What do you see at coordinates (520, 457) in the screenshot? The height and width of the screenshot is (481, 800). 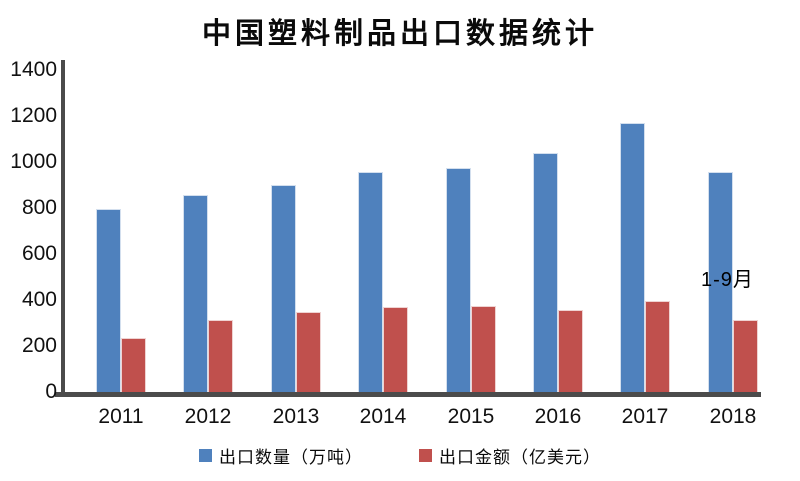 I see `legend-label-export-amount: 出口金额（亿美元）` at bounding box center [520, 457].